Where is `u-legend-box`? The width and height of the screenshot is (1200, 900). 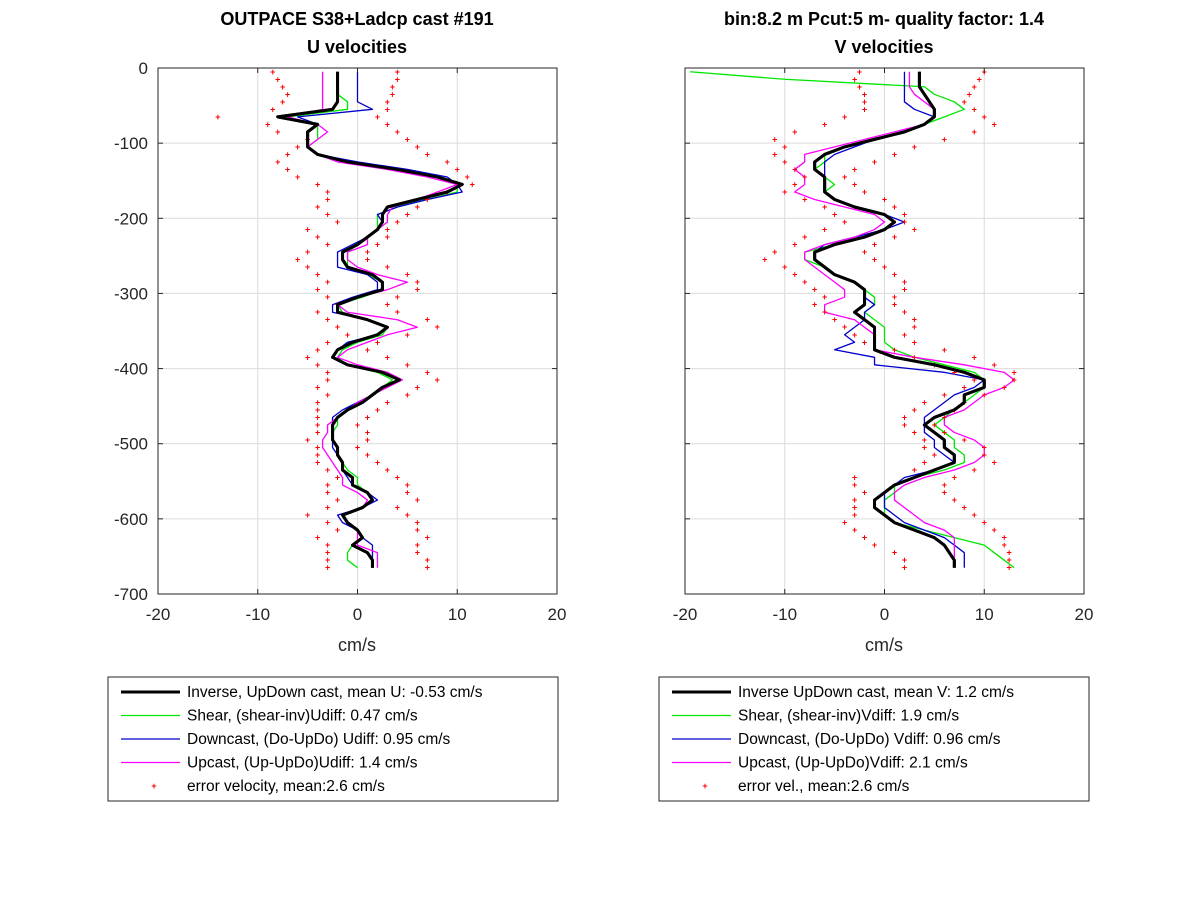
u-legend-box is located at coordinates (333, 739).